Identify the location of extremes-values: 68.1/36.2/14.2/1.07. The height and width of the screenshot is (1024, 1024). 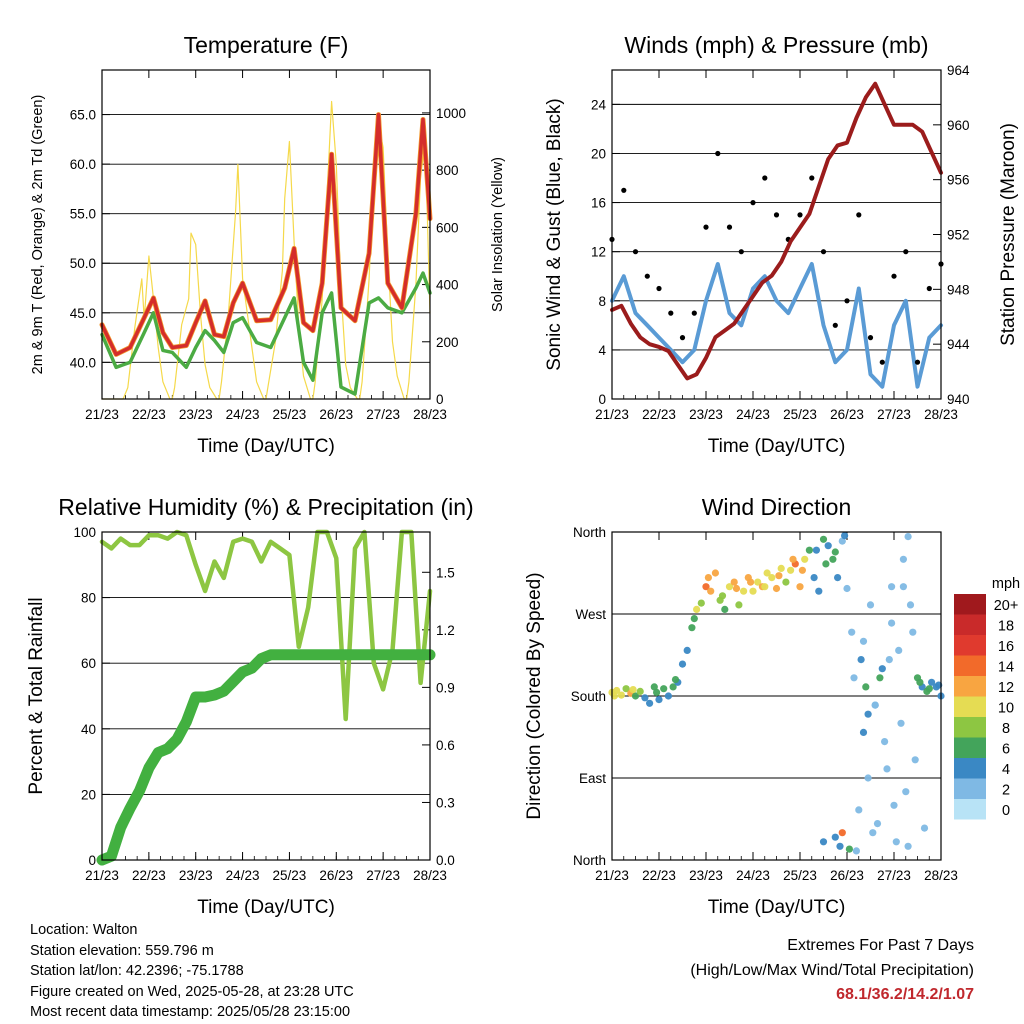
(905, 994).